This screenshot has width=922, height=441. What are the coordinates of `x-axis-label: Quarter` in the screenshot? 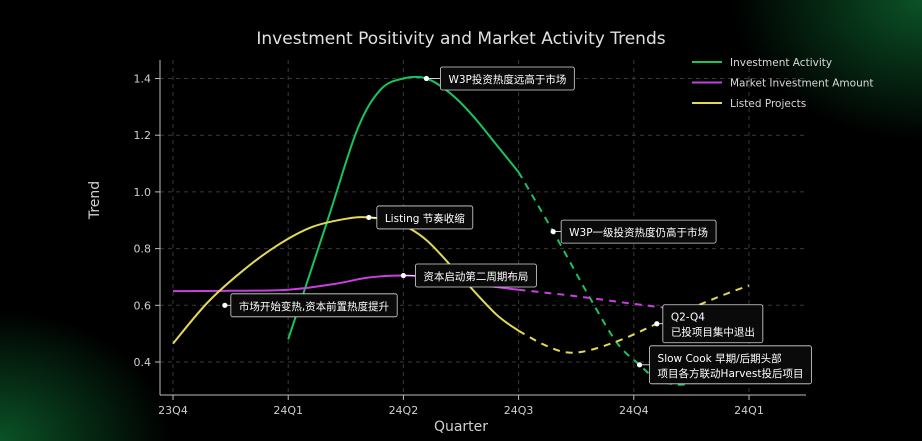 It's located at (461, 427).